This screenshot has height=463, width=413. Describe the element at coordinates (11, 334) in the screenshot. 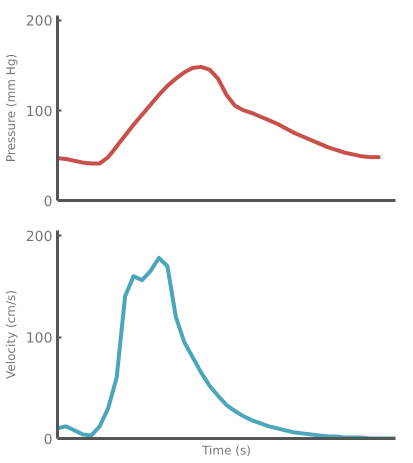

I see `y-axis-title: Velocity (cm/s)` at that location.